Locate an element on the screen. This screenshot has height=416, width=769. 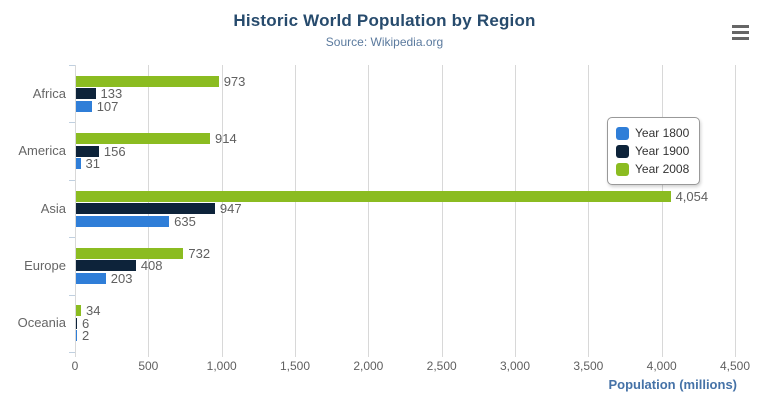
bar-value-label: 6 is located at coordinates (86, 323).